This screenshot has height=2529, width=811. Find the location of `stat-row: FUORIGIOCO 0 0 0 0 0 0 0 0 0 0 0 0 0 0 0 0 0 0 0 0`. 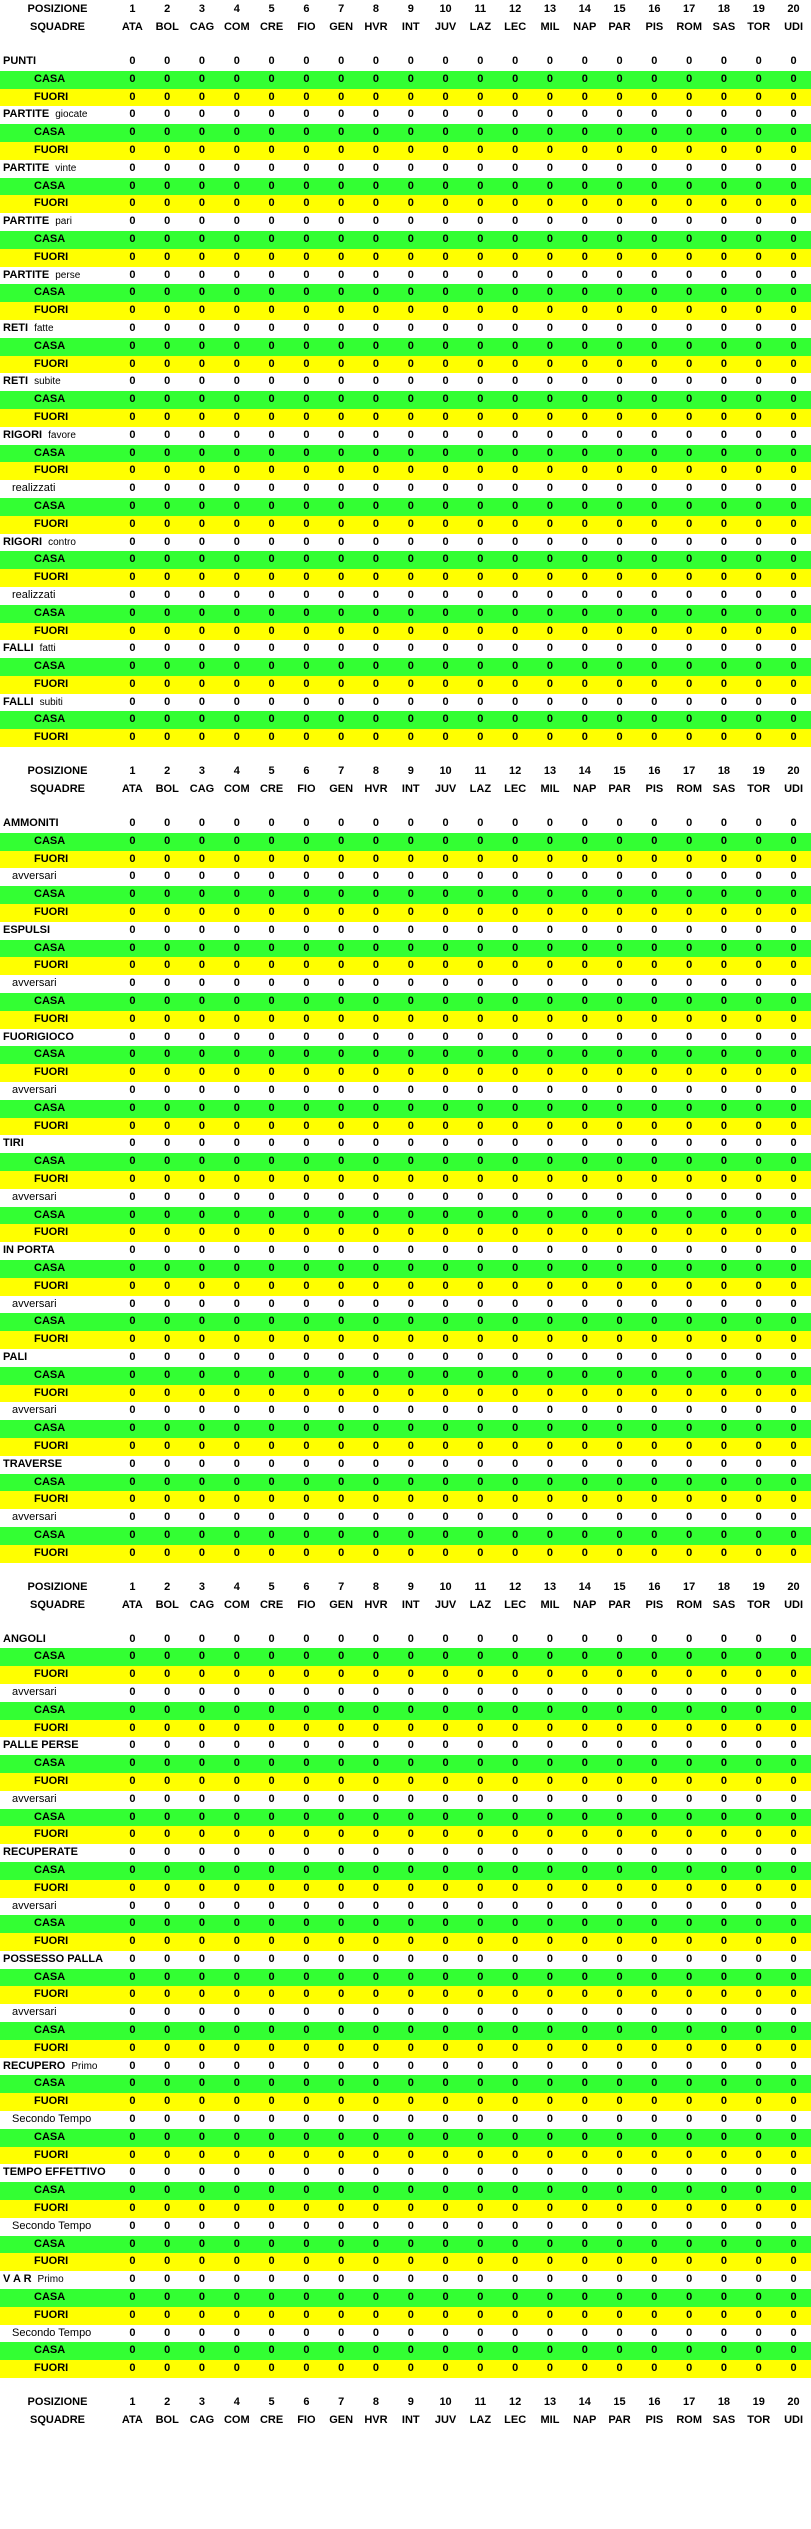

stat-row: FUORIGIOCO 0 0 0 0 0 0 0 0 0 0 0 0 0 0 0 0 0 0 0 0 is located at coordinates (405, 1037).